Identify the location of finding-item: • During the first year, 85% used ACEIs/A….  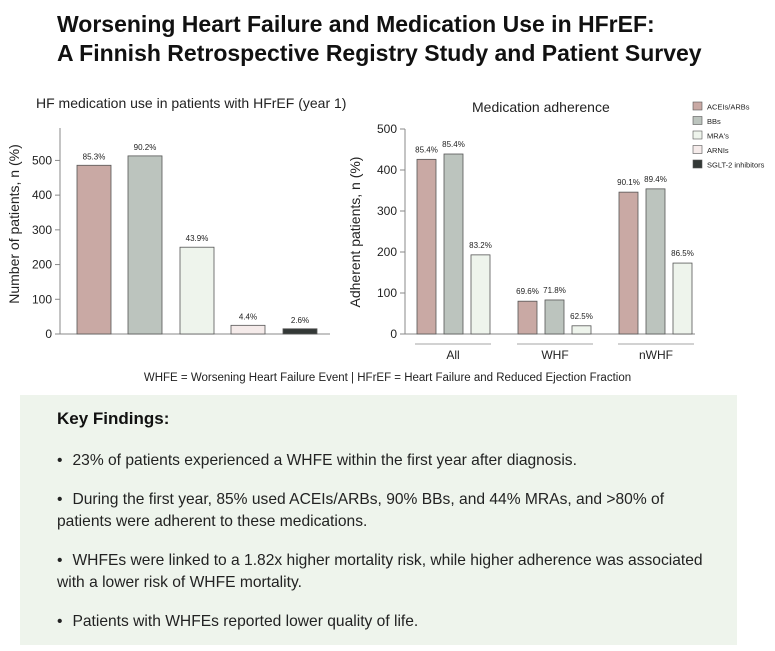
(382, 511).